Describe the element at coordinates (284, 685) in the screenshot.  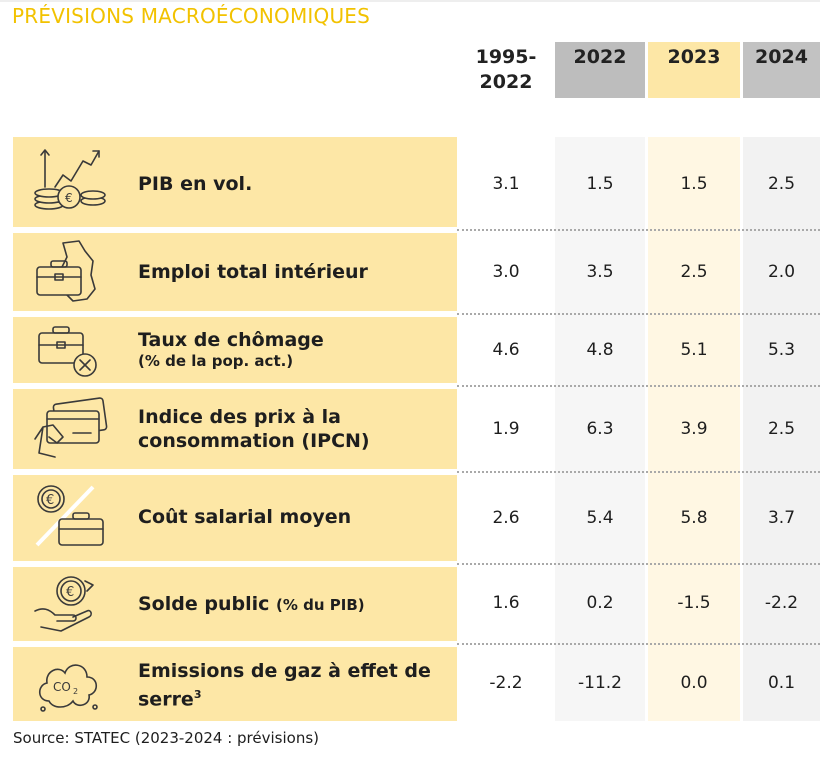
I see `row-label: Emissions de gaz à effet de serre3` at that location.